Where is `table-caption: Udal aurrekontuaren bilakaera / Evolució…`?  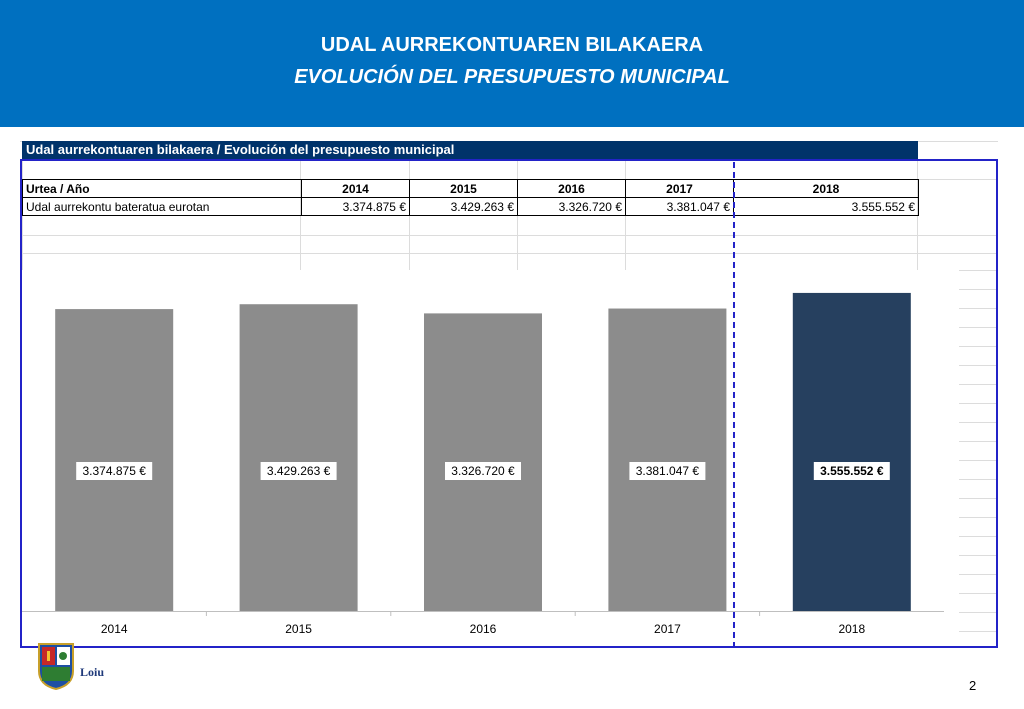
table-caption: Udal aurrekontuaren bilakaera / Evolució… is located at coordinates (470, 151).